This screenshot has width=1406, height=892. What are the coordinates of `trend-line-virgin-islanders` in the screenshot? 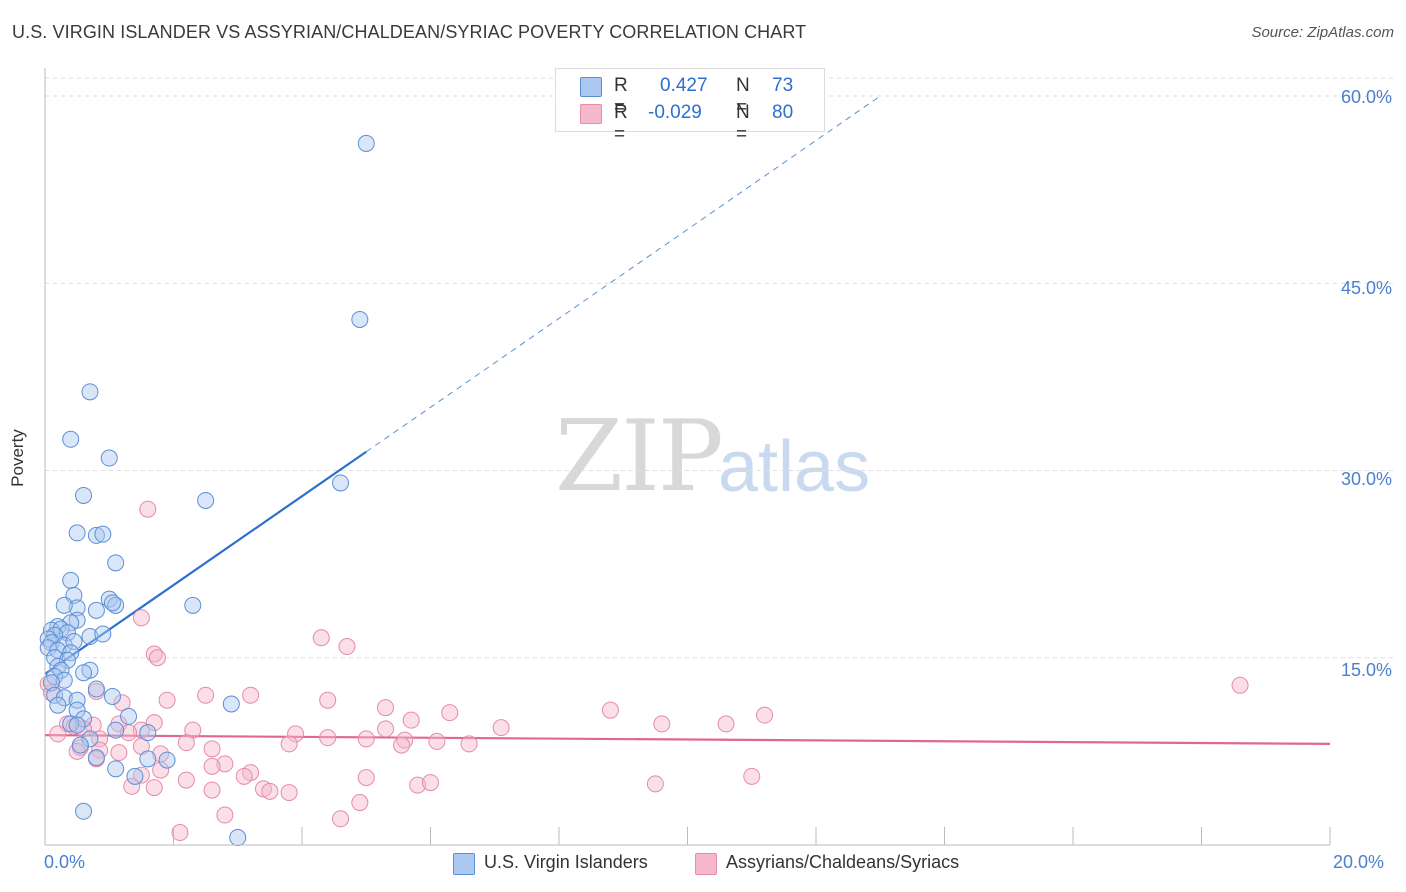 It's located at (205, 562).